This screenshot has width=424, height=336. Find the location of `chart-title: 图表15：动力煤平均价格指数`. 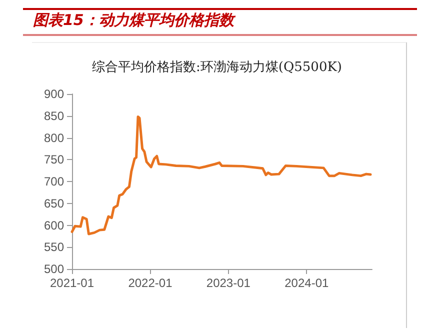

chart-title: 图表15：动力煤平均价格指数 is located at coordinates (133, 20).